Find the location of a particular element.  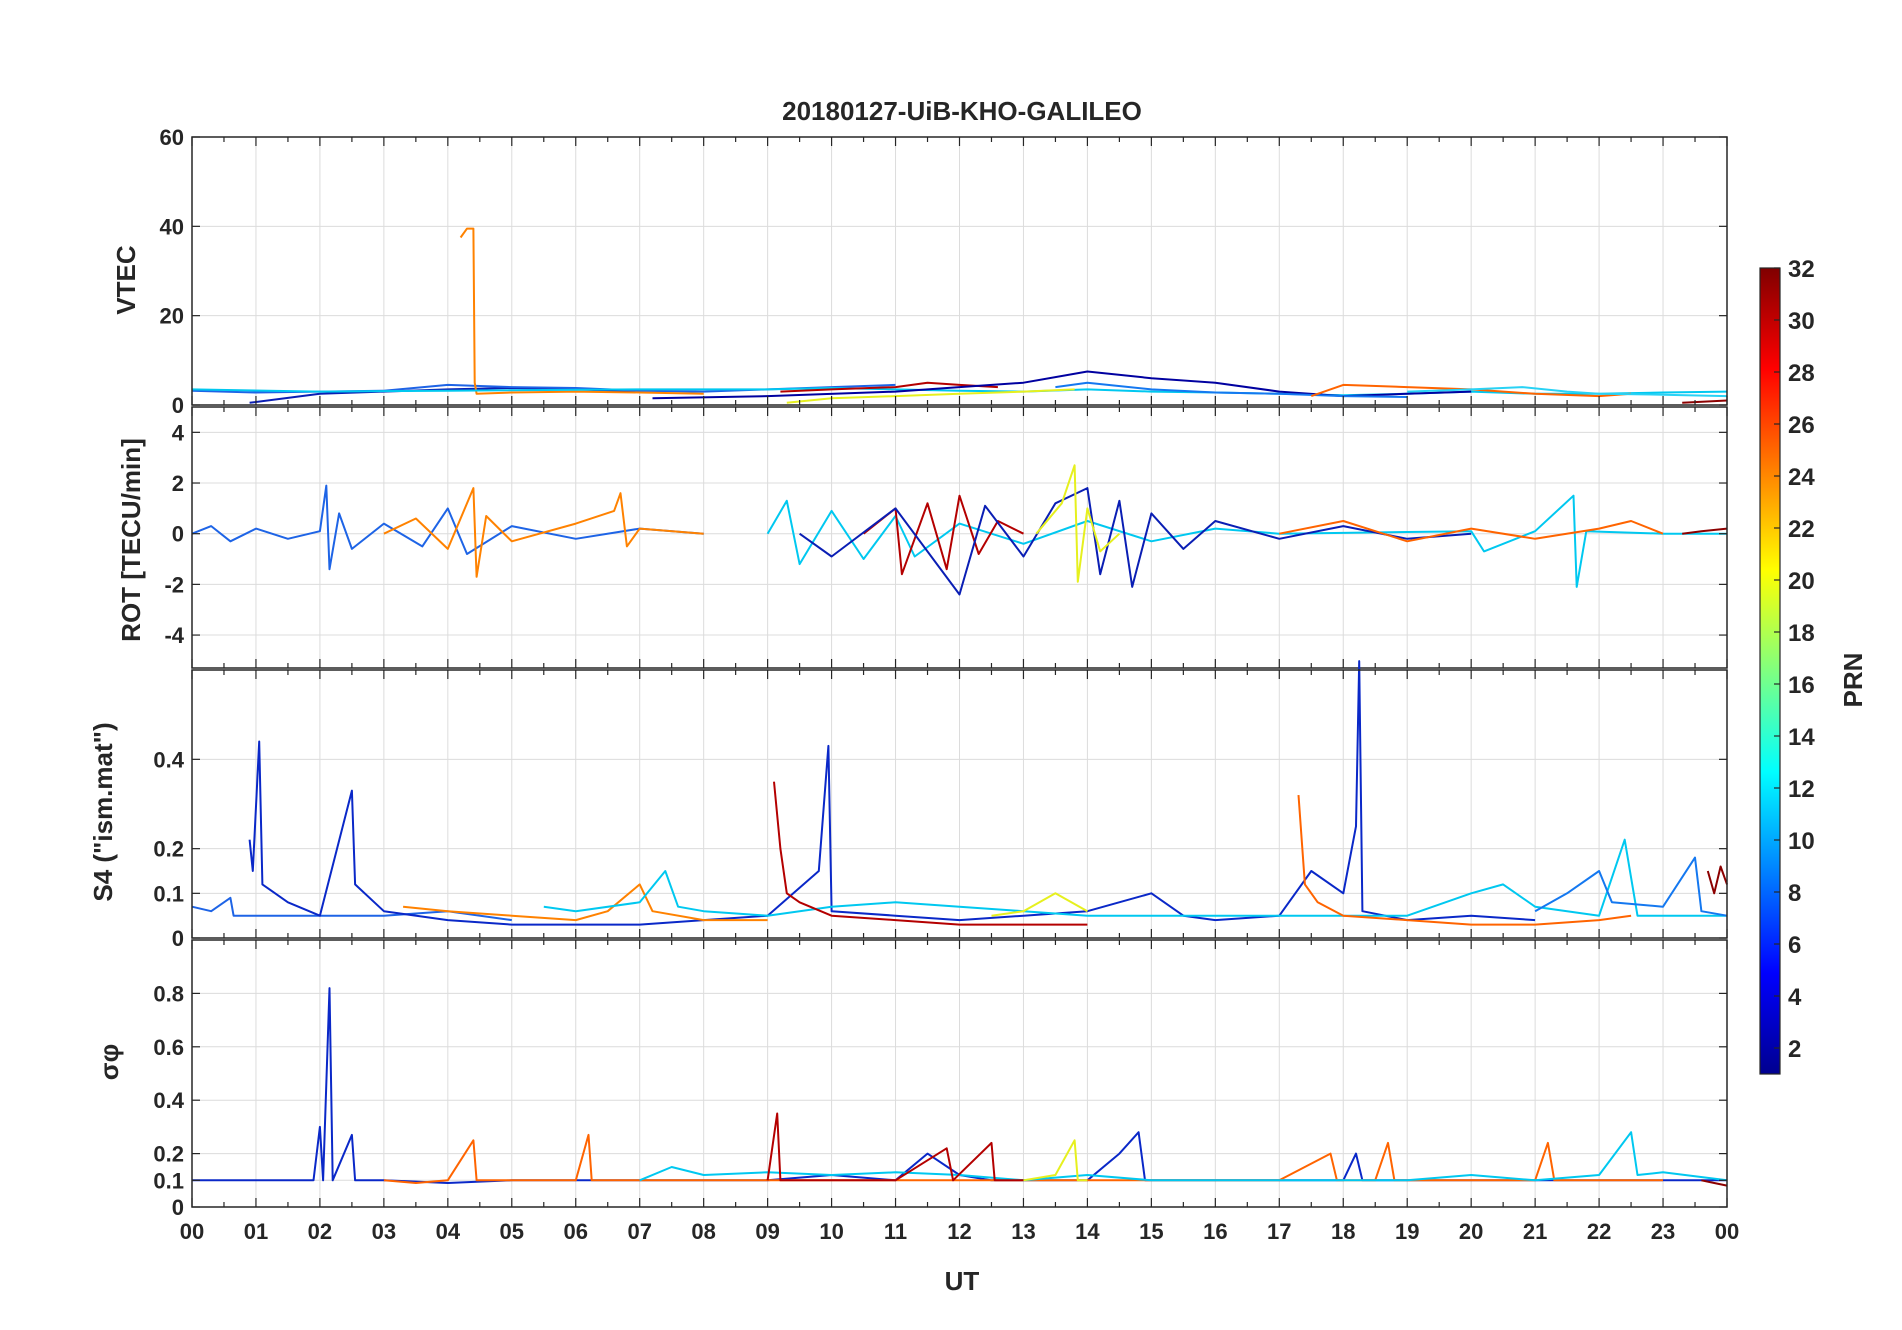

x-tick-label: 23 is located at coordinates (1663, 1231).